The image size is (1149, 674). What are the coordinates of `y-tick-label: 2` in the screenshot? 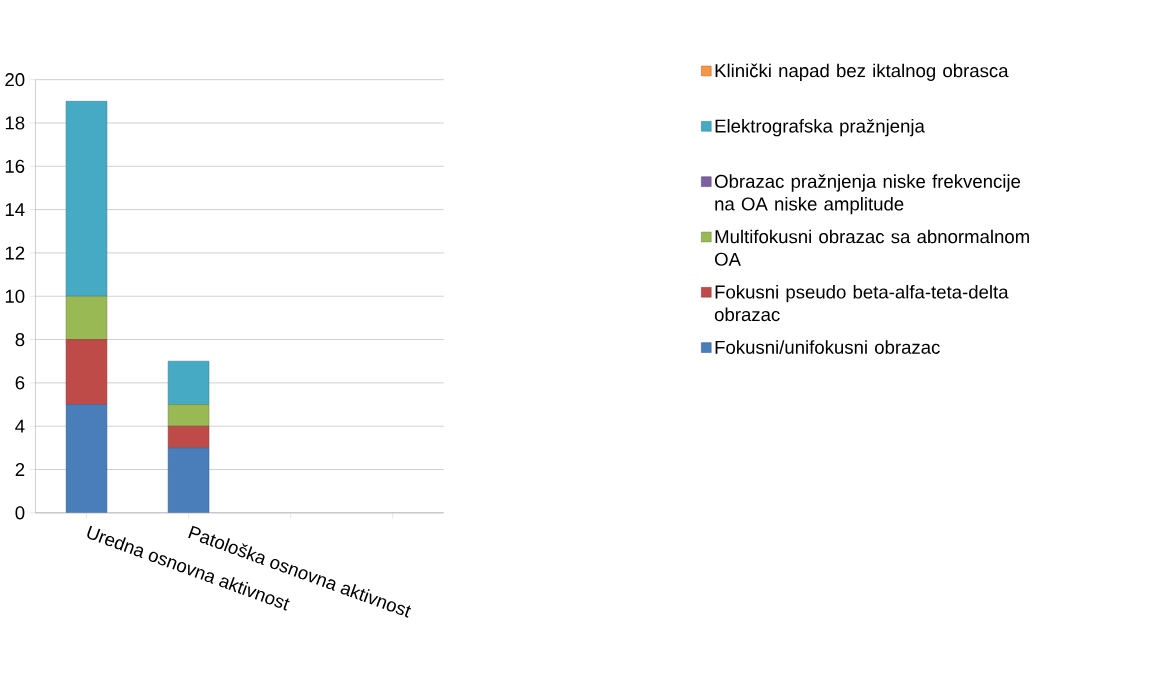 It's located at (20, 469).